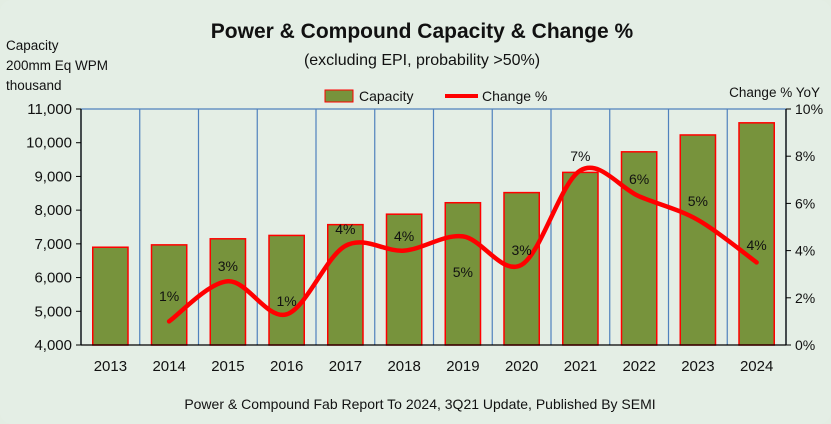 The image size is (831, 424). What do you see at coordinates (49, 109) in the screenshot?
I see `y-tick-label: 11,000` at bounding box center [49, 109].